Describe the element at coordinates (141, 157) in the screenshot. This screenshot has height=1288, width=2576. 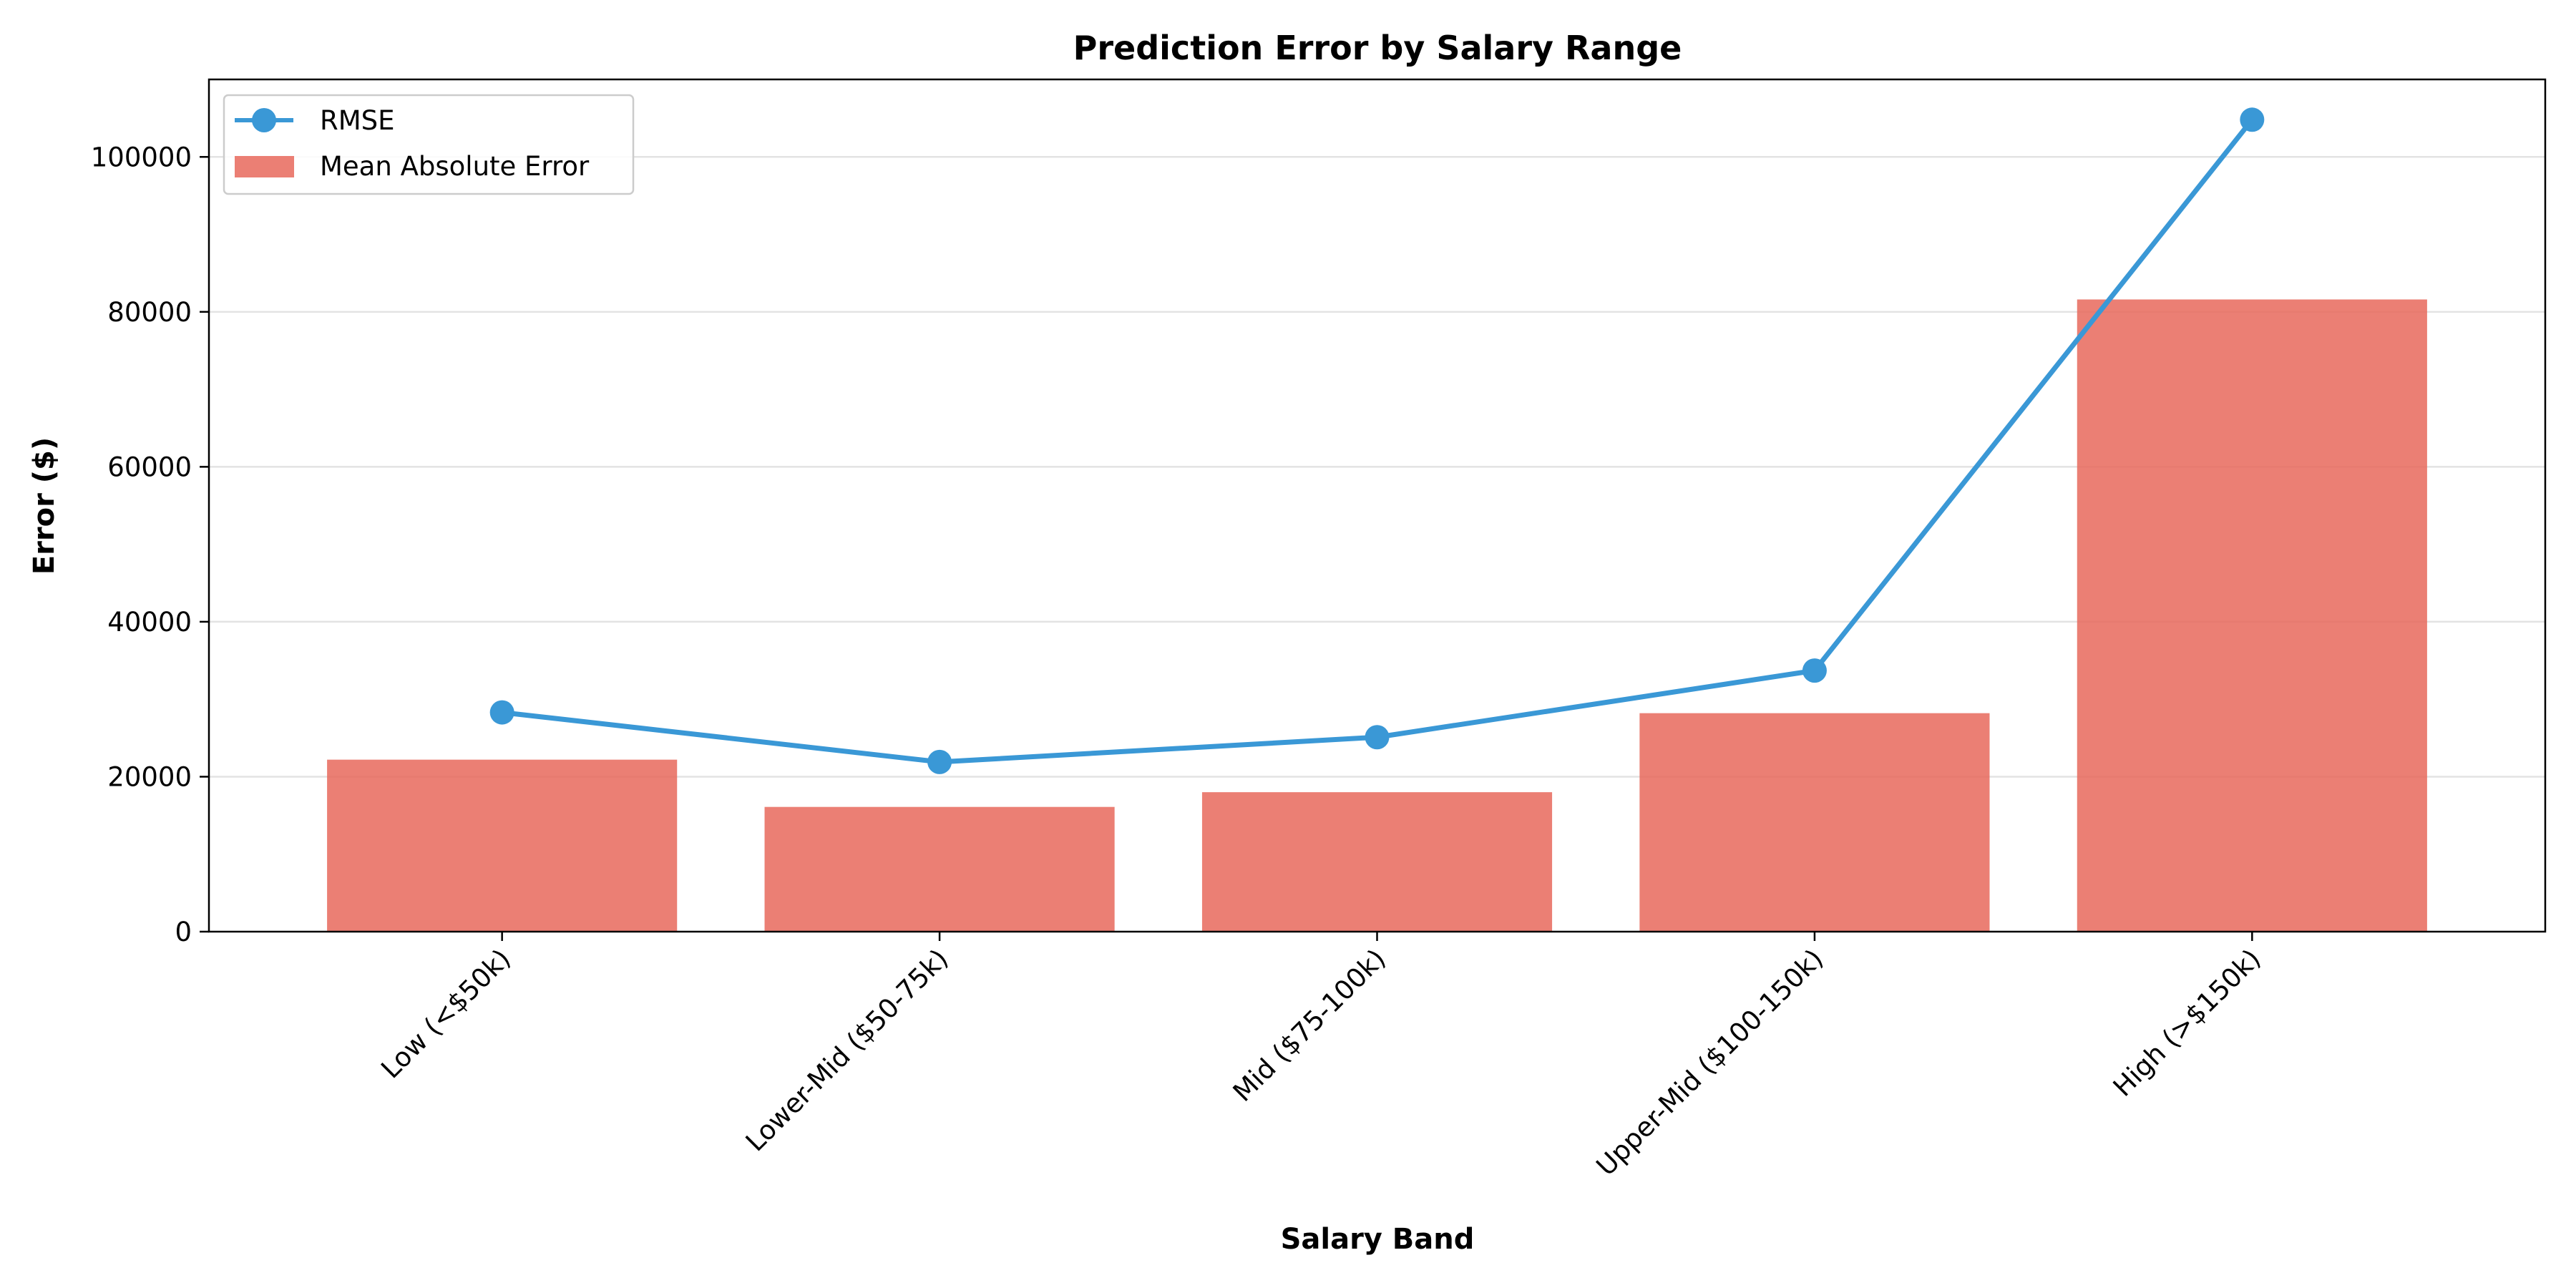
I see `y-tick-label: 100000` at that location.